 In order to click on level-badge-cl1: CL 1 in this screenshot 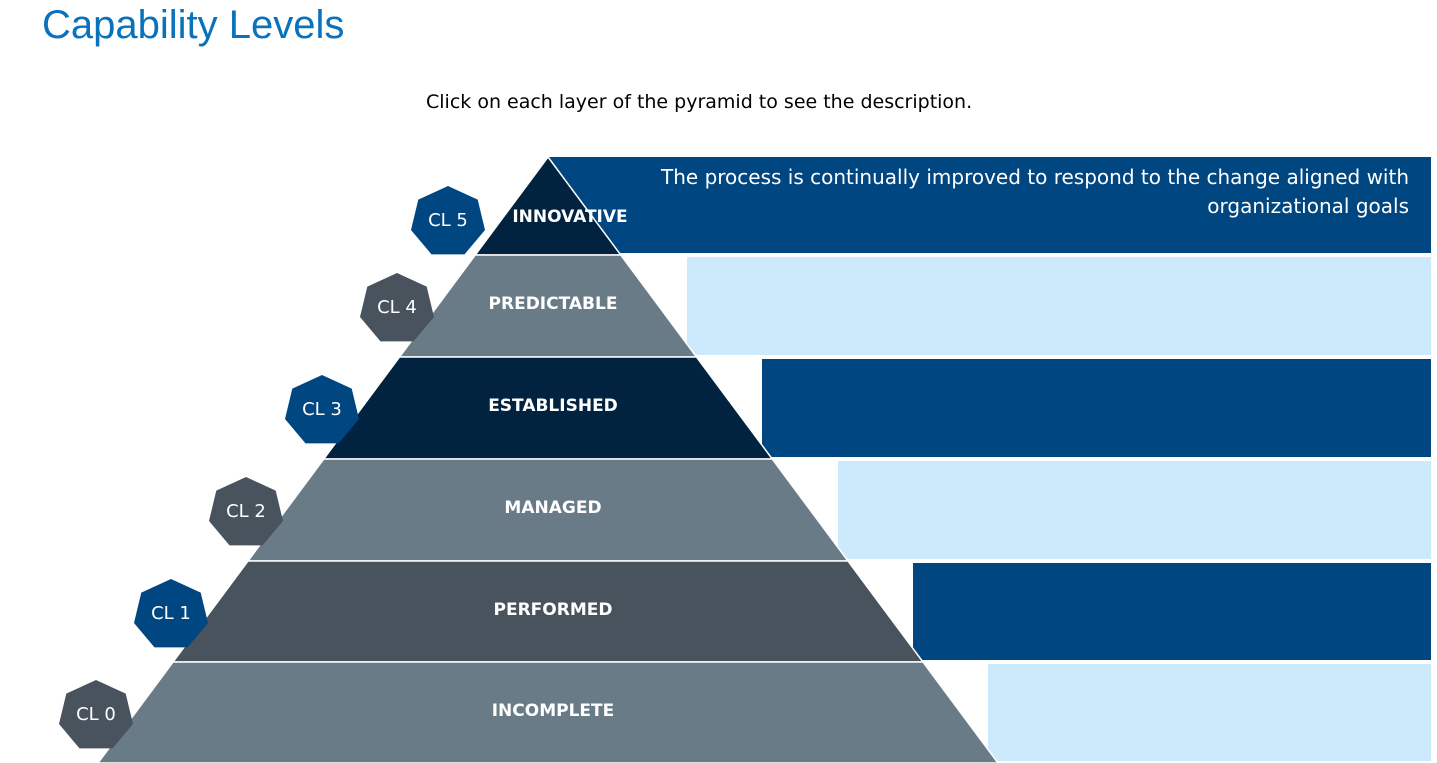, I will do `click(171, 614)`.